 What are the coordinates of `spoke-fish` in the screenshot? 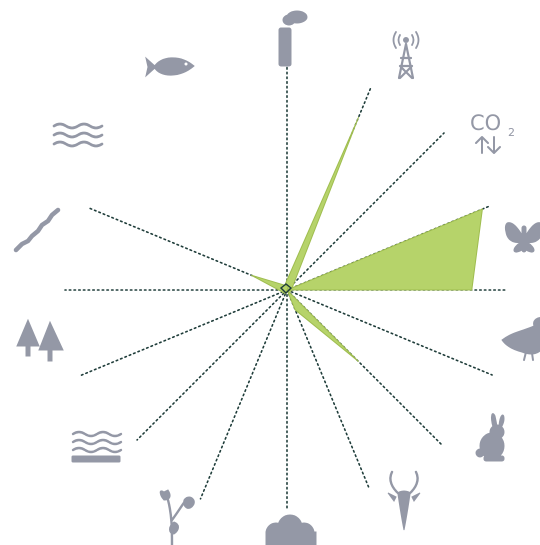 It's located at (187, 248).